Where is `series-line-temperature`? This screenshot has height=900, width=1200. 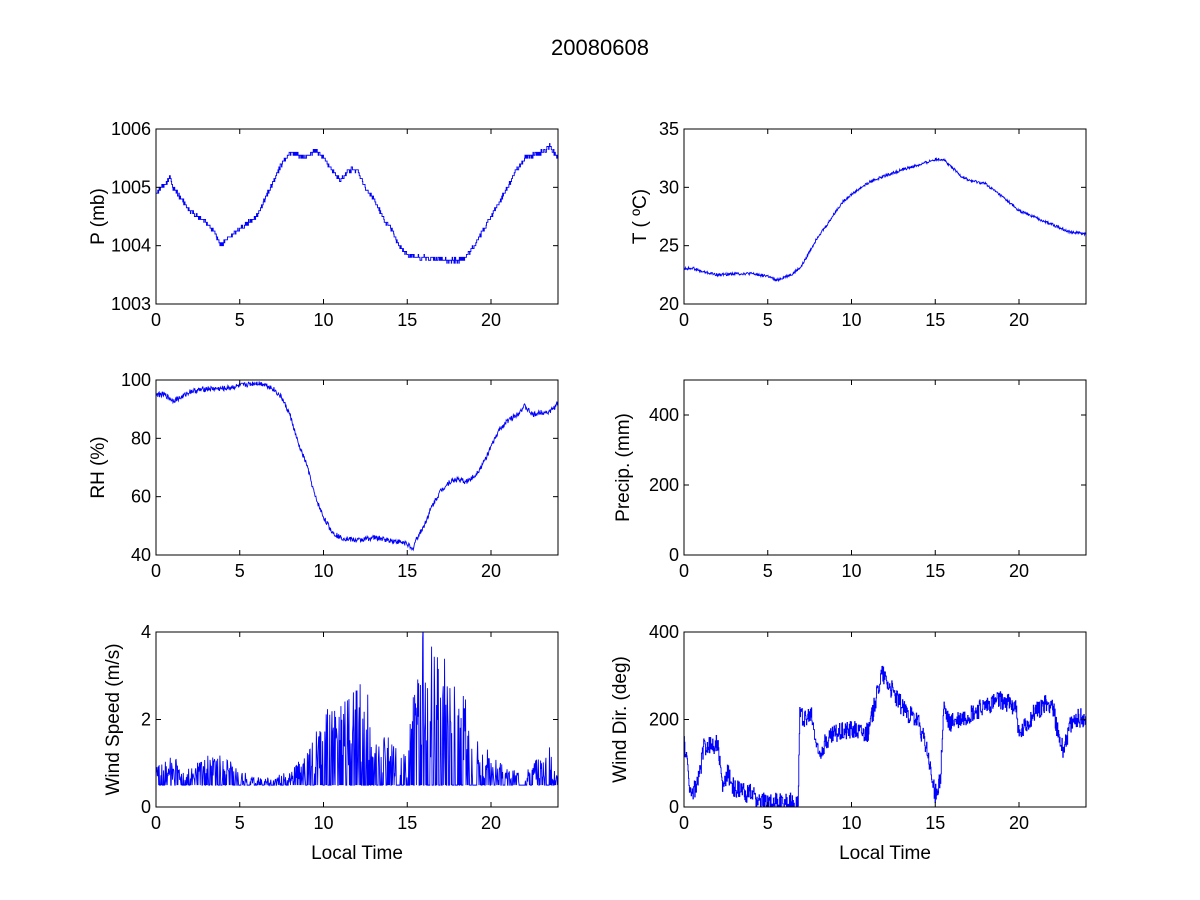
series-line-temperature is located at coordinates (885, 219).